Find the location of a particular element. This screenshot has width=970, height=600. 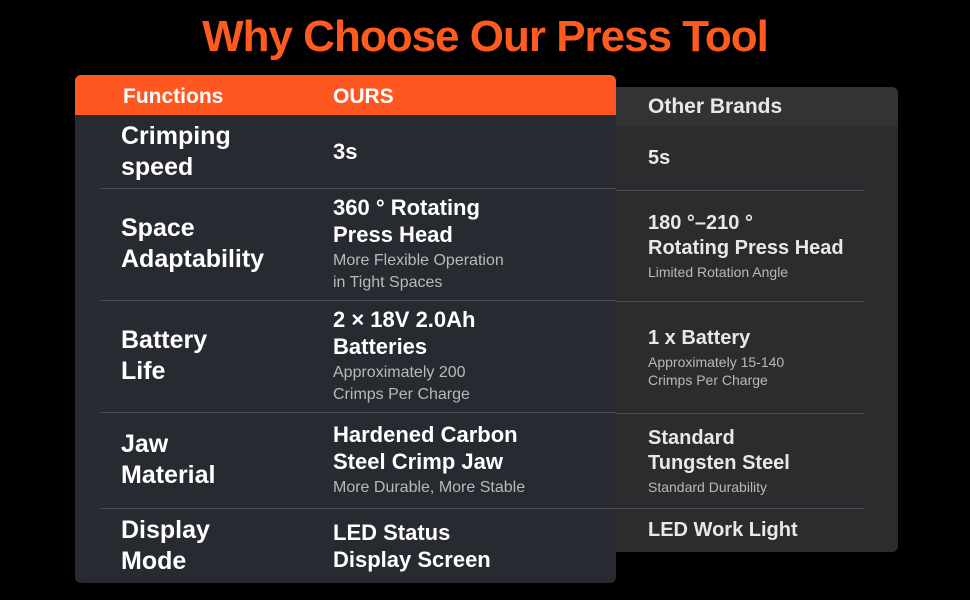

other-main: 1 x Battery is located at coordinates (699, 337).